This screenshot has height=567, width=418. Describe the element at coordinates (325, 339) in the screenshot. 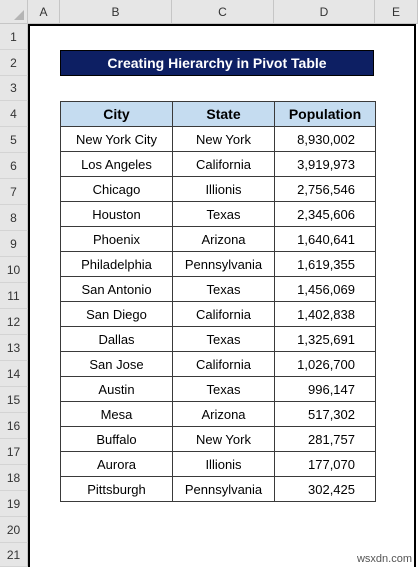

I see `cell-population: 1,325,691` at that location.